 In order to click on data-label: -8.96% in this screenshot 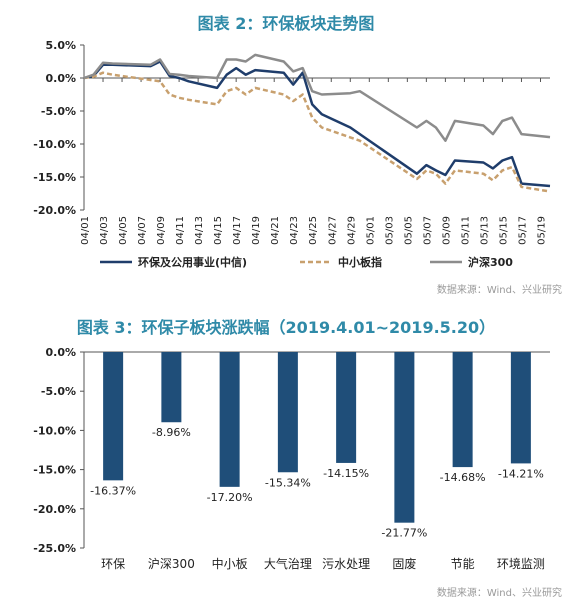, I will do `click(171, 432)`.